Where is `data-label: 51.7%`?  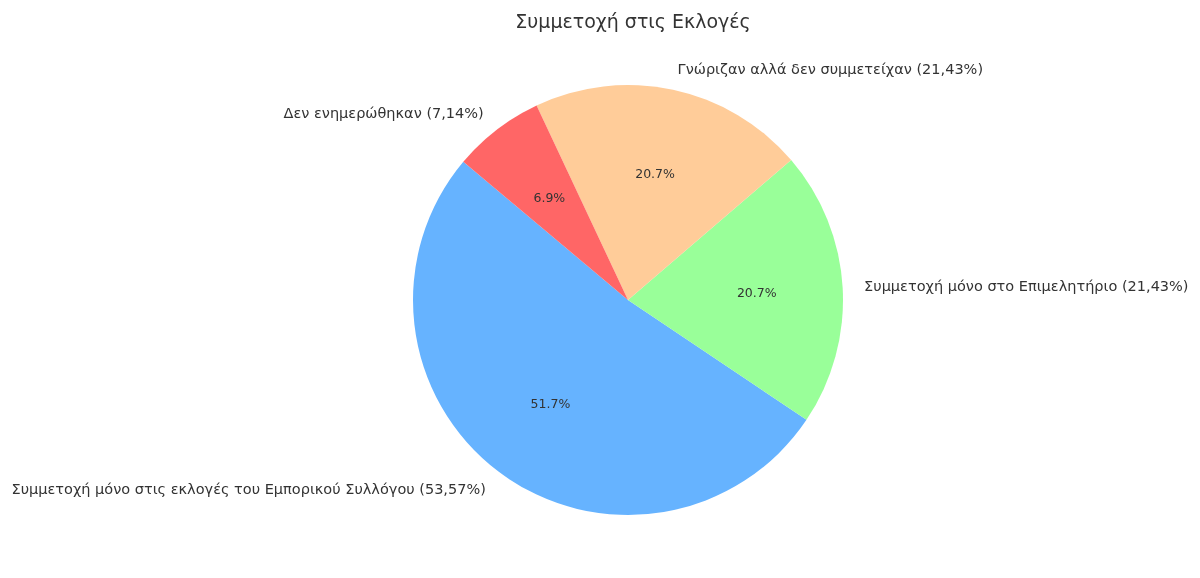 data-label: 51.7% is located at coordinates (550, 403).